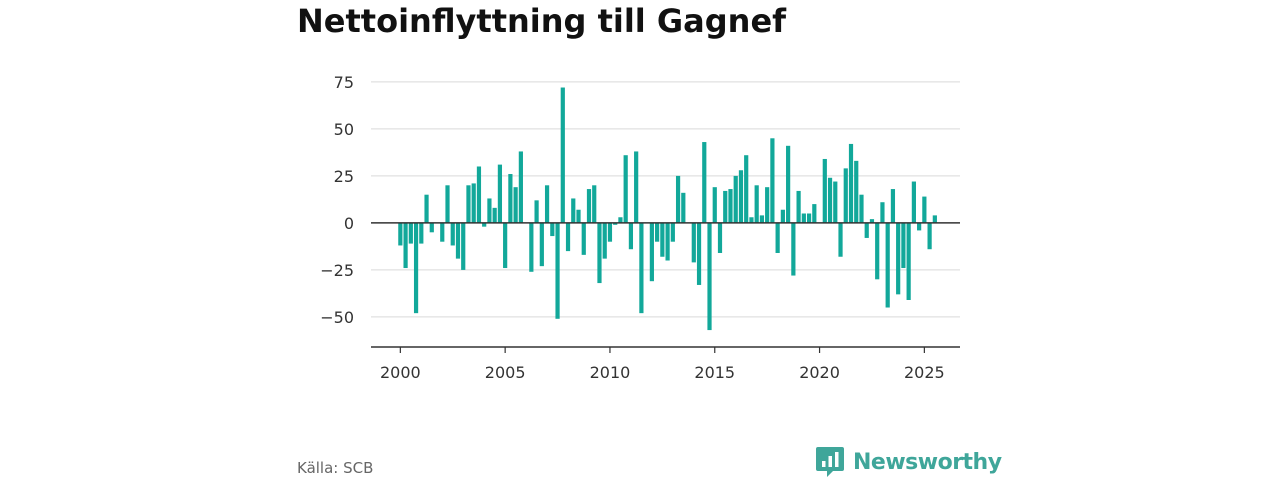 Image resolution: width=1280 pixels, height=480 pixels. Describe the element at coordinates (337, 270) in the screenshot. I see `y-tick-label: −25` at that location.